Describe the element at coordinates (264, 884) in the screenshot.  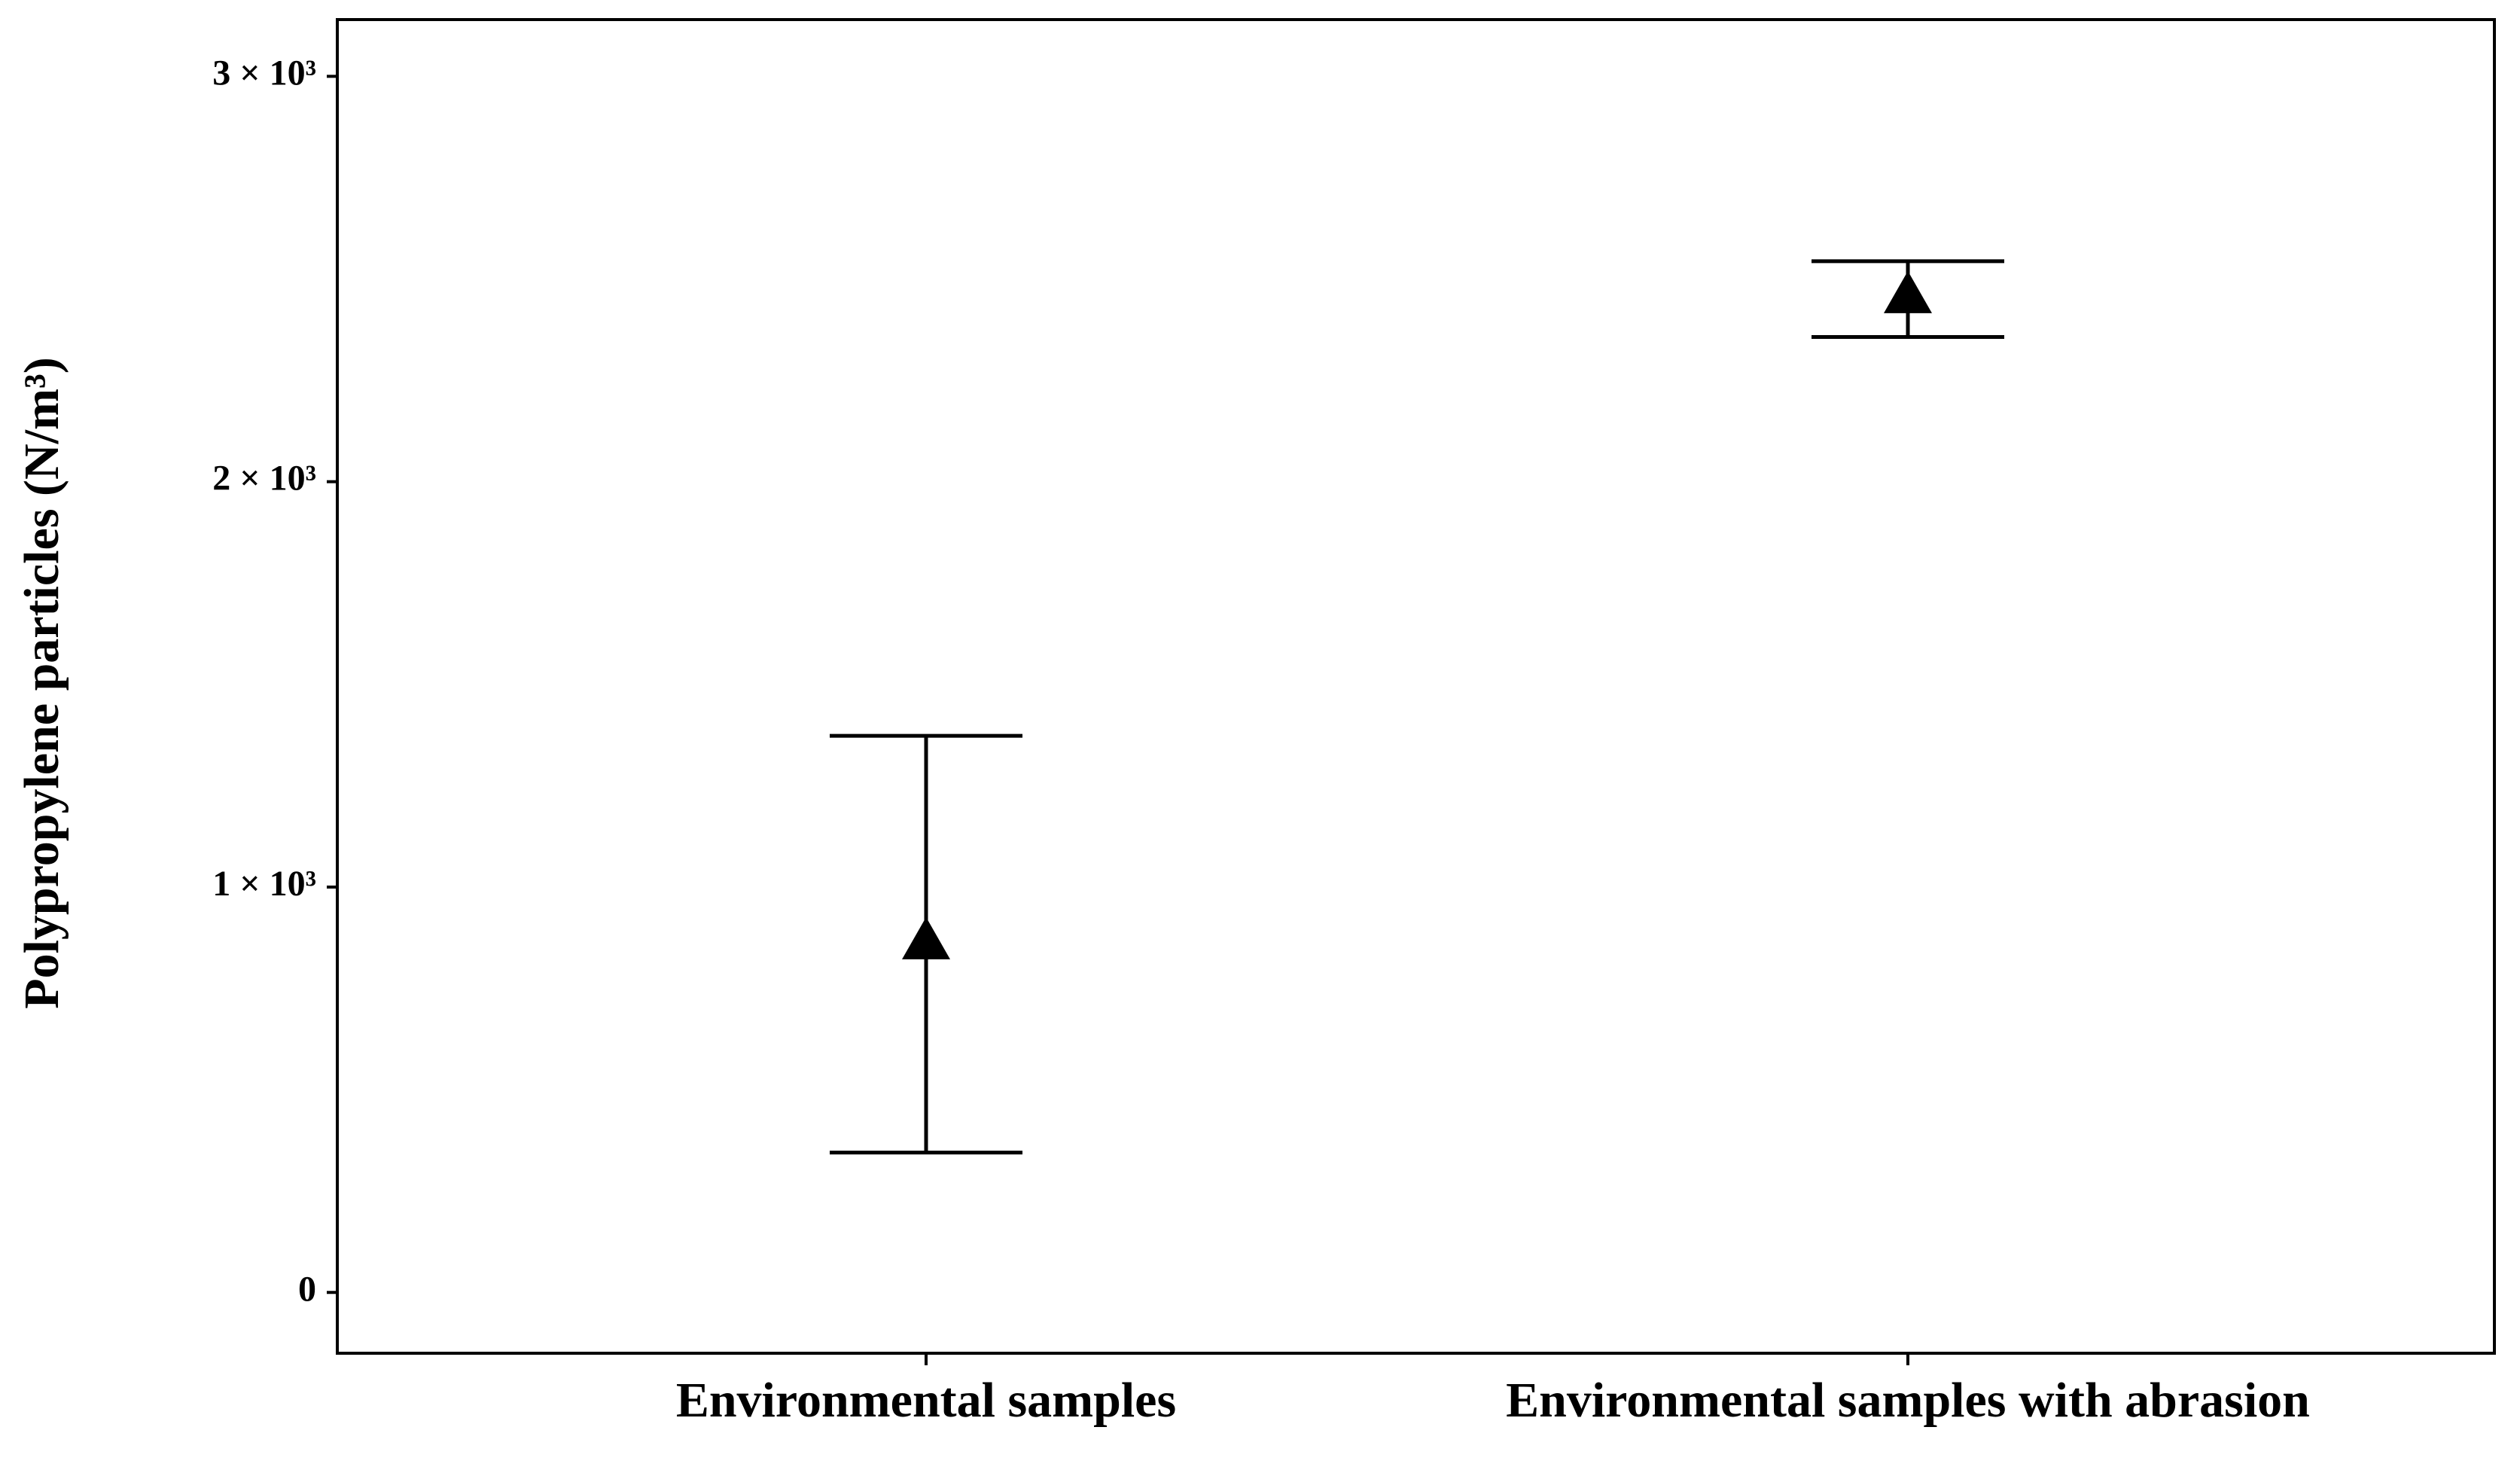
I see `y-tick-label: 1 × 10³` at that location.